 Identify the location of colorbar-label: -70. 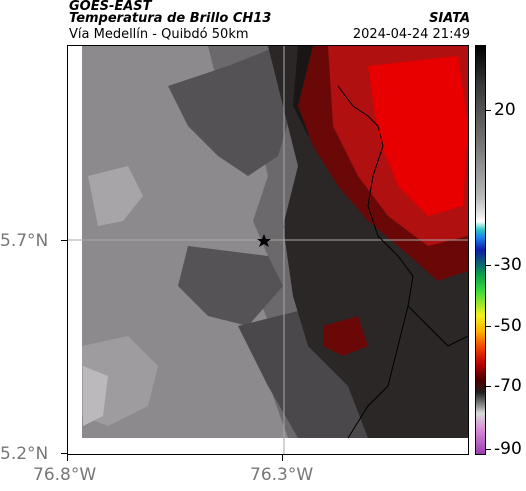
(508, 386).